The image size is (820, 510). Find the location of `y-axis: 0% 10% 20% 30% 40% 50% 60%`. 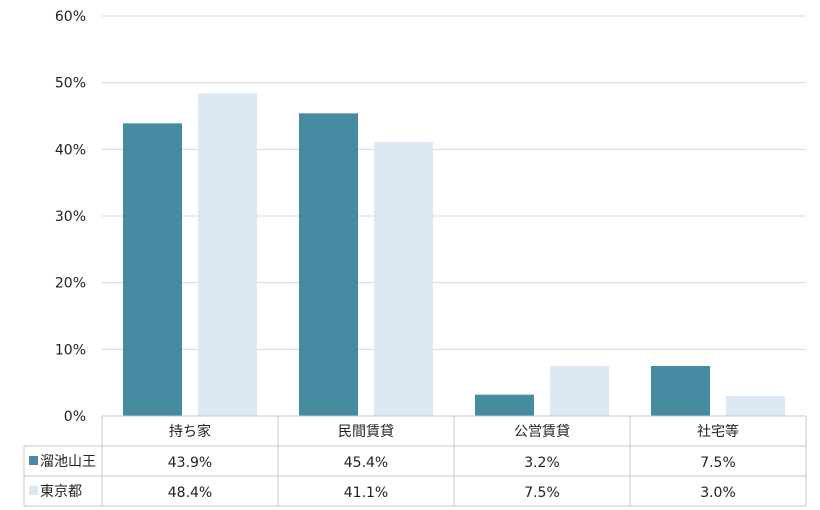

y-axis: 0% 10% 20% 30% 40% 50% 60% is located at coordinates (70, 217).